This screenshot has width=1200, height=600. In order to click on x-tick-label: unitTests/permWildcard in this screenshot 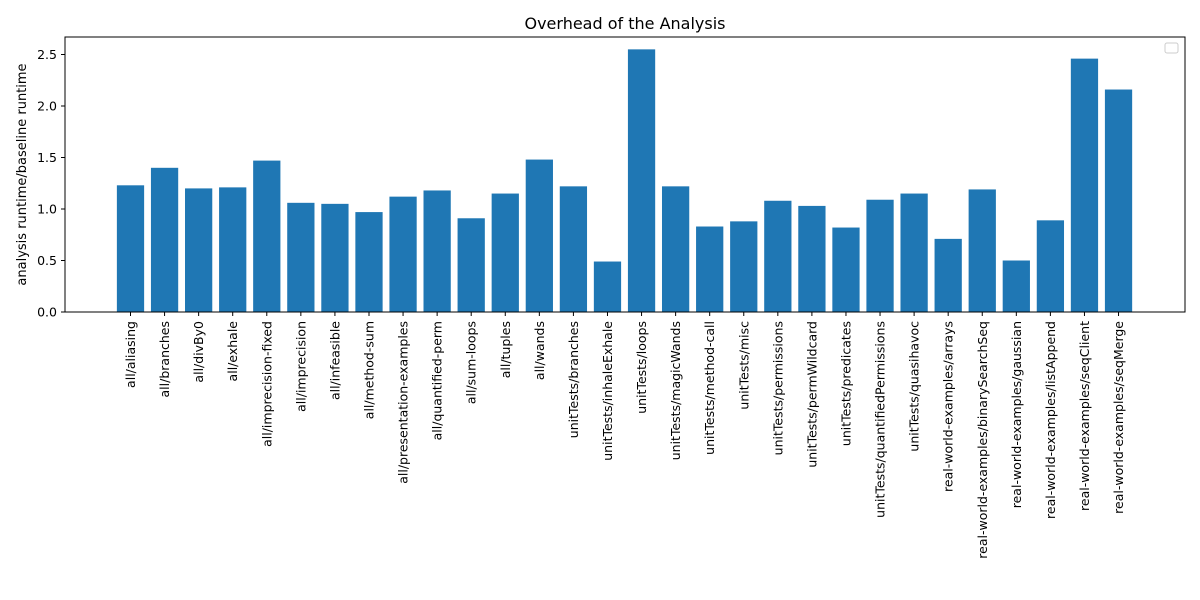, I will do `click(811, 394)`.